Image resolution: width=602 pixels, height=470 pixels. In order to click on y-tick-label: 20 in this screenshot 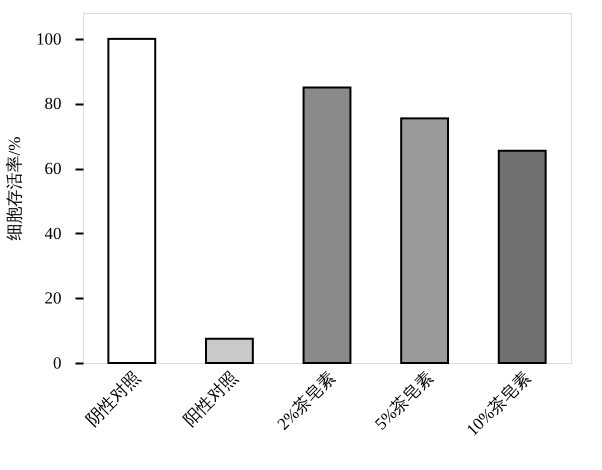, I will do `click(53, 298)`.